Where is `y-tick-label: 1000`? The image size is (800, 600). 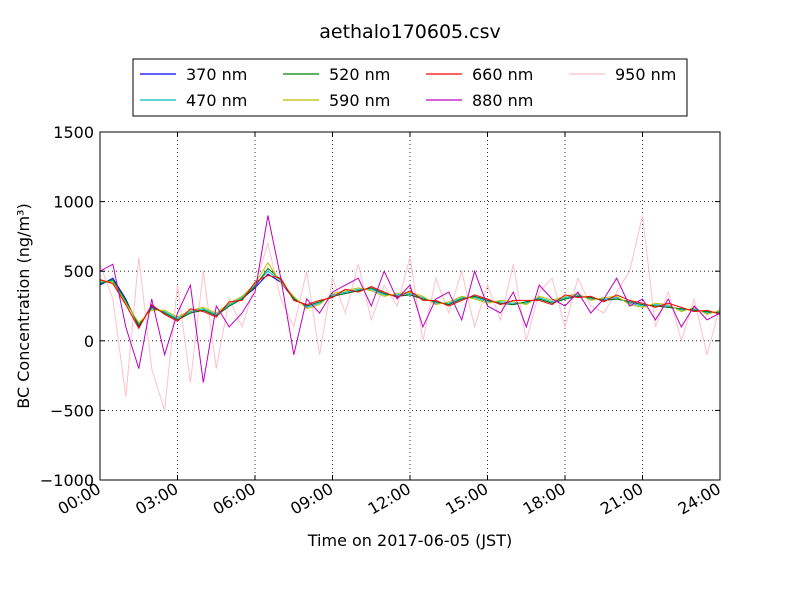 y-tick-label: 1000 is located at coordinates (73, 202).